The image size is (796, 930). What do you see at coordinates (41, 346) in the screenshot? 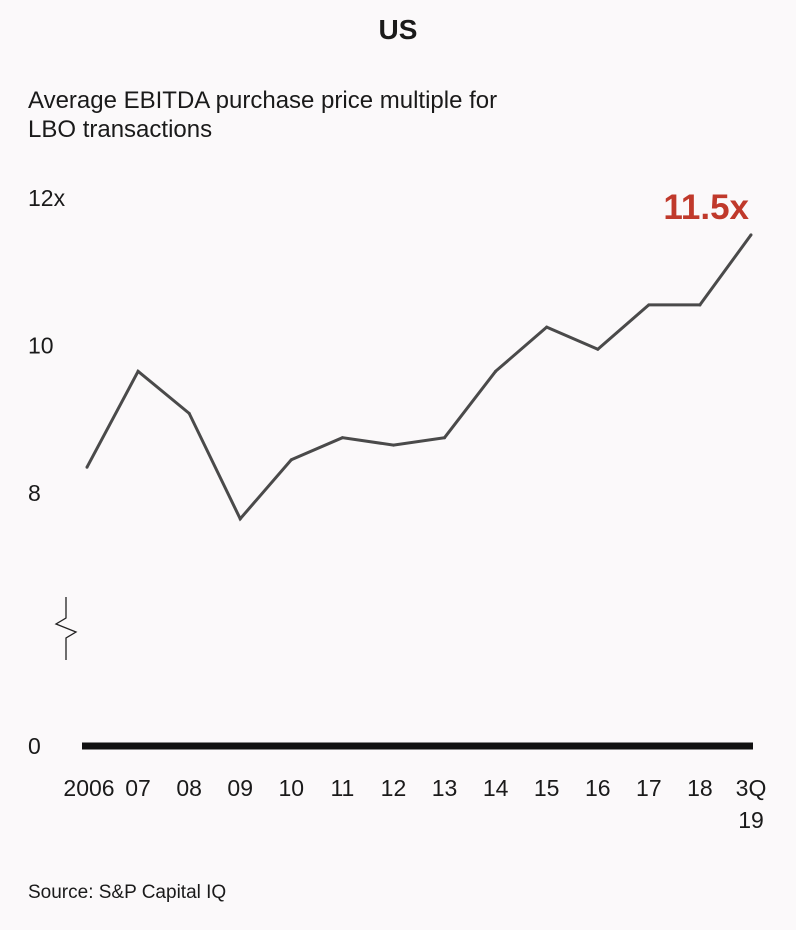
I see `y-tick-label: 10` at bounding box center [41, 346].